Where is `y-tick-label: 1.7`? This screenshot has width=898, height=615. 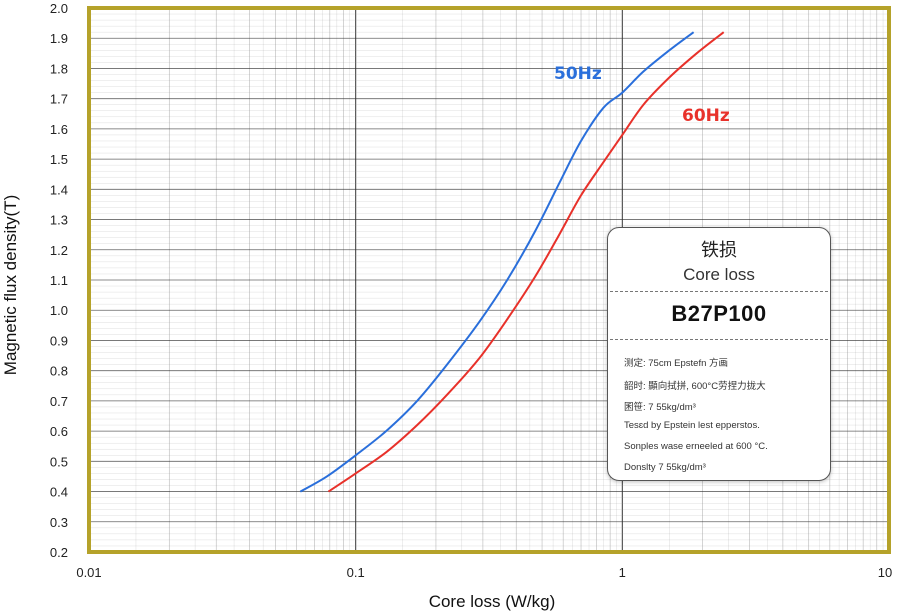 y-tick-label: 1.7 is located at coordinates (59, 99).